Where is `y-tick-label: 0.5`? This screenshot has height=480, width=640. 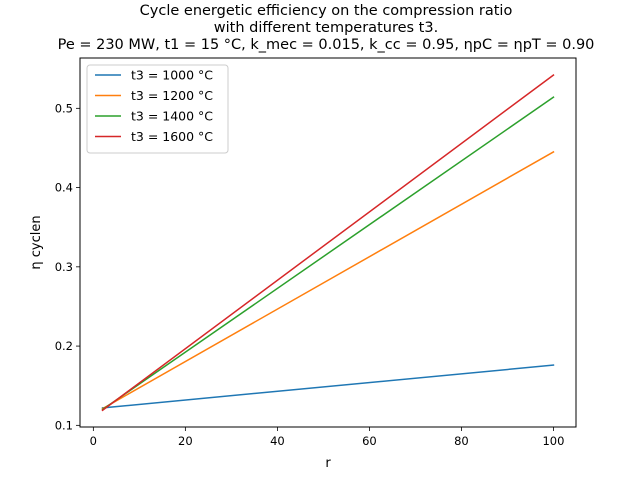 y-tick-label: 0.5 is located at coordinates (64, 108).